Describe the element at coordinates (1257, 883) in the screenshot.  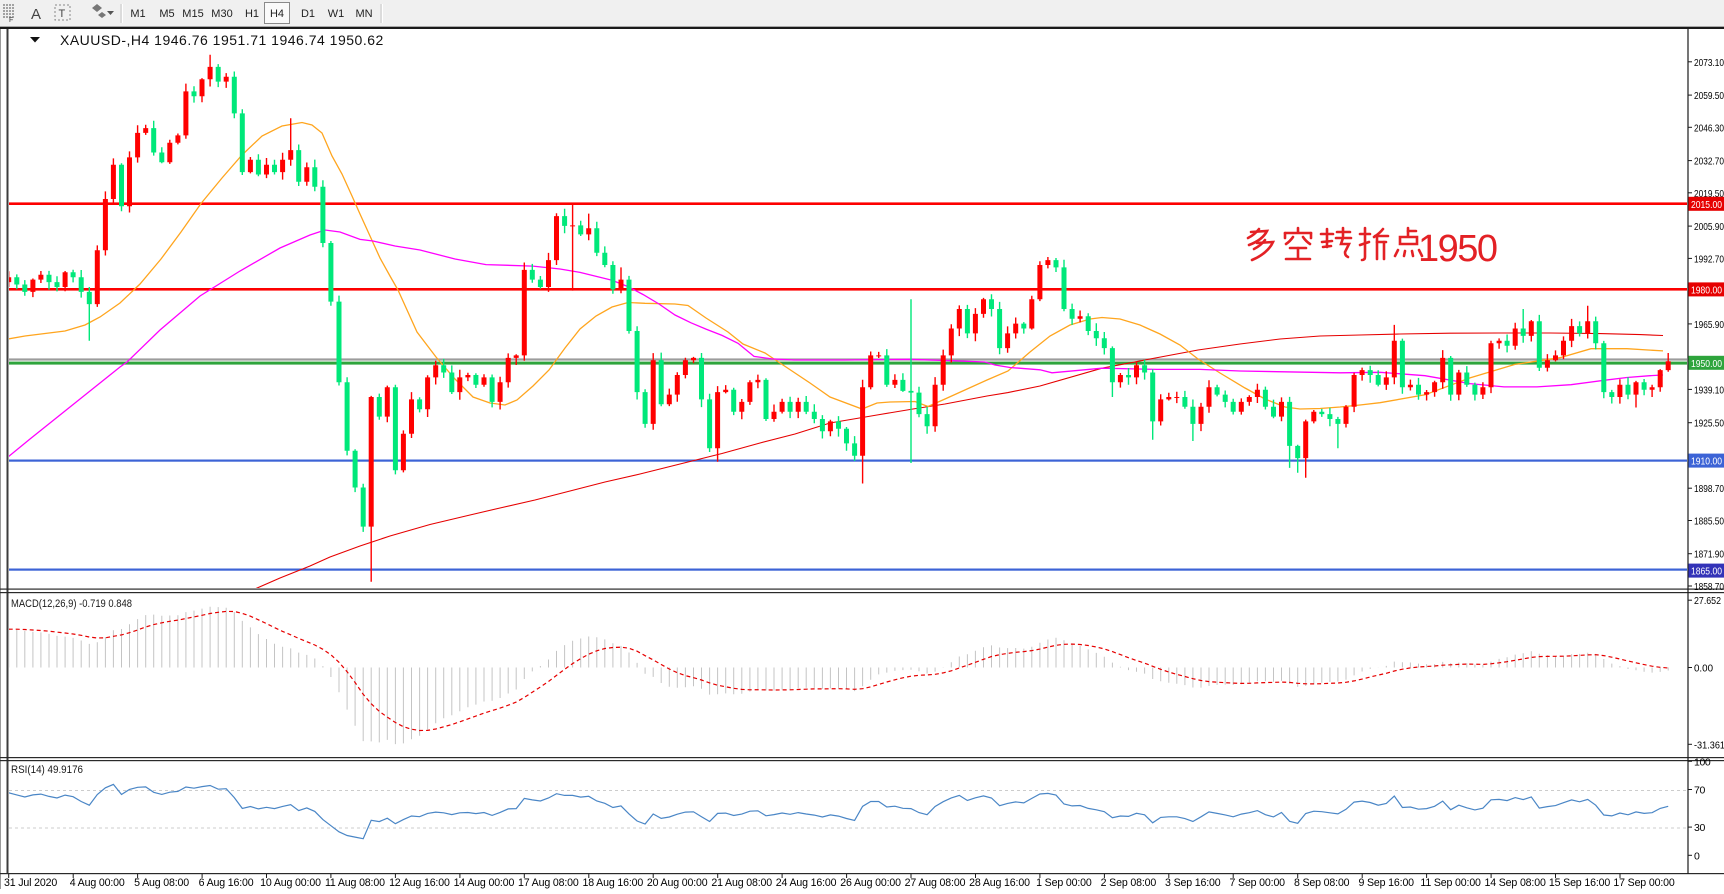
I see `svg-text: 7 Sep 00:00` at that location.